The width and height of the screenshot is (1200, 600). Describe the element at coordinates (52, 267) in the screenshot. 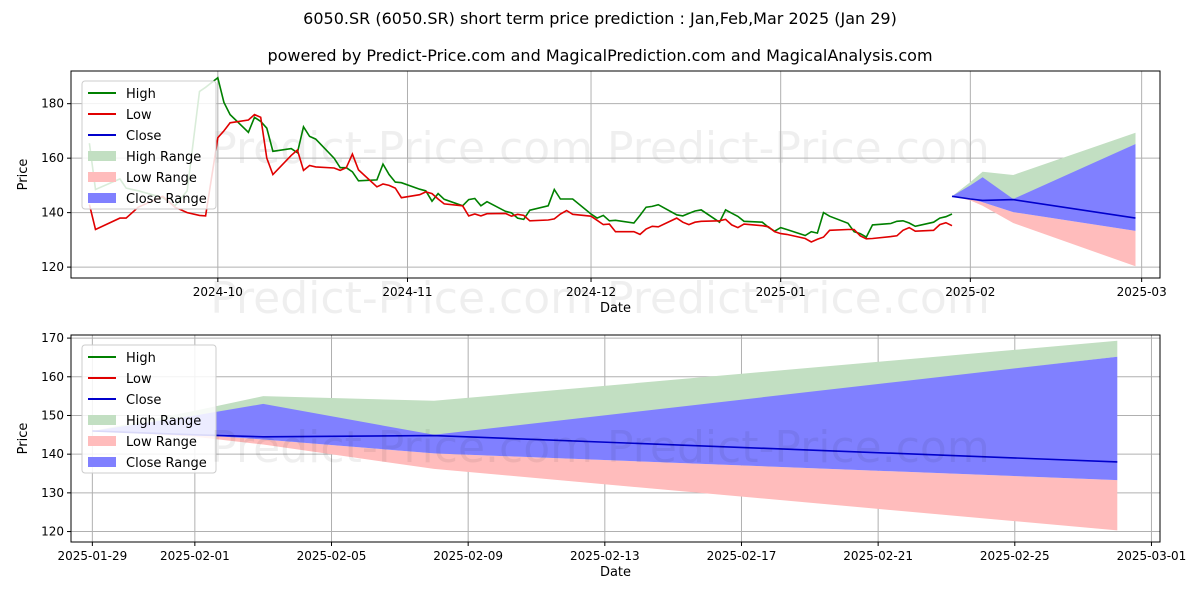

I see `top-ytick-label: 120` at that location.